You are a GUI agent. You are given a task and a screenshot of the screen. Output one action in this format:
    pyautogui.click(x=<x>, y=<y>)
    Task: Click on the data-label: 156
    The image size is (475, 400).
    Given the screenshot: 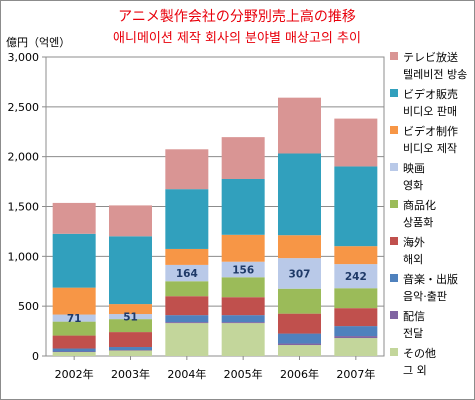 What is the action you would take?
    pyautogui.click(x=243, y=270)
    